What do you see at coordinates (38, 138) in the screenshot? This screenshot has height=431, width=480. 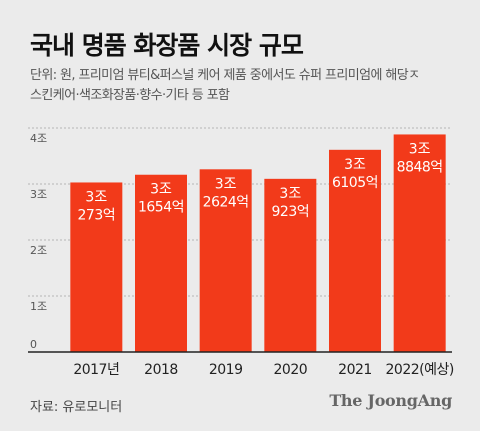 I see `y-tick-label: 4조` at bounding box center [38, 138].